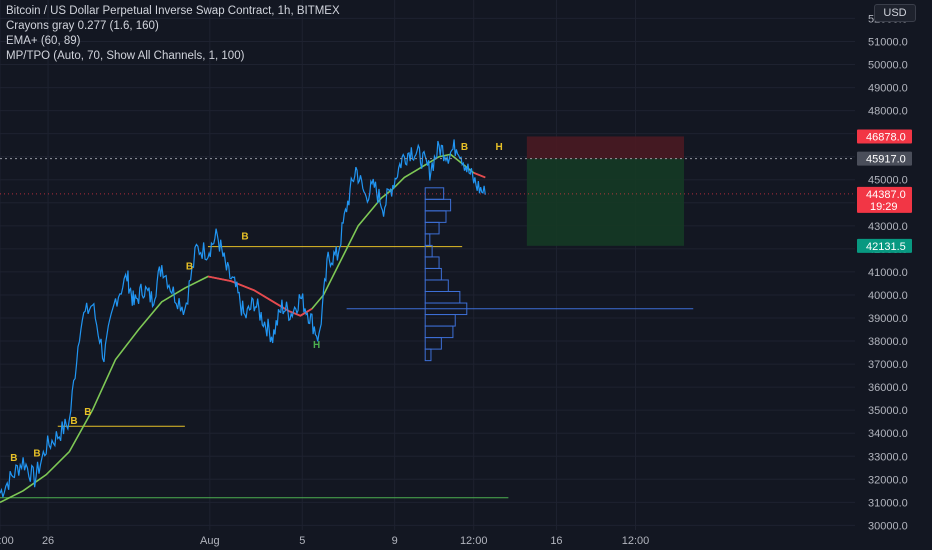 The height and width of the screenshot is (550, 932). I want to click on take-profit-zone, so click(605, 202).